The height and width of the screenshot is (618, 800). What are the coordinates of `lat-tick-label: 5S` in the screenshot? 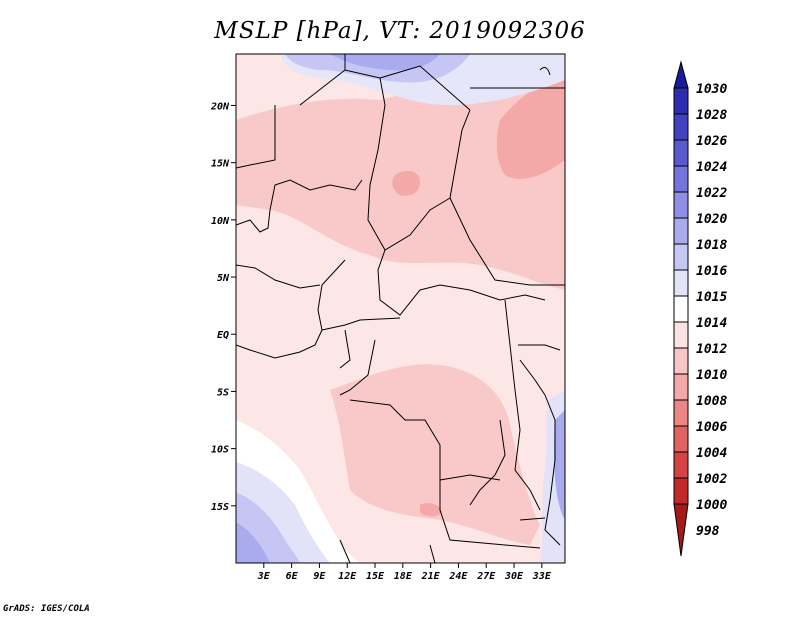 It's located at (223, 392).